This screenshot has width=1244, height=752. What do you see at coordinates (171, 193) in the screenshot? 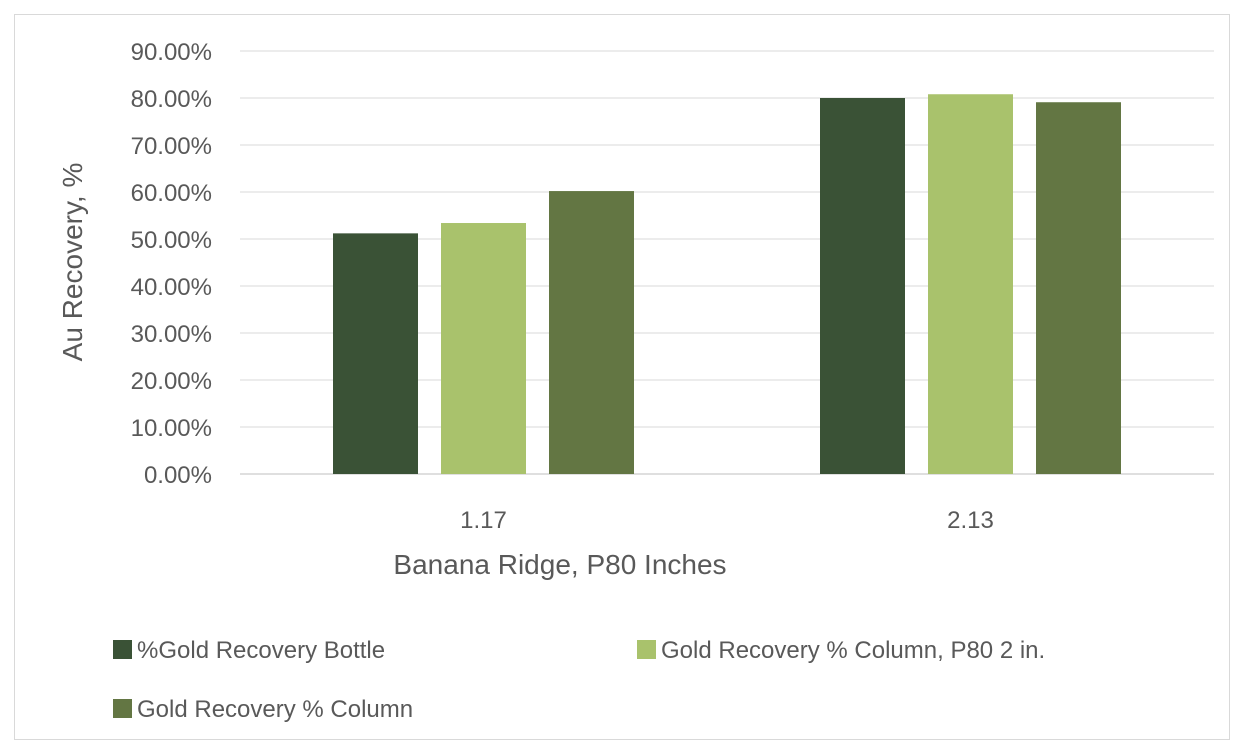
I see `y-tick-label: 60.00%` at bounding box center [171, 193].